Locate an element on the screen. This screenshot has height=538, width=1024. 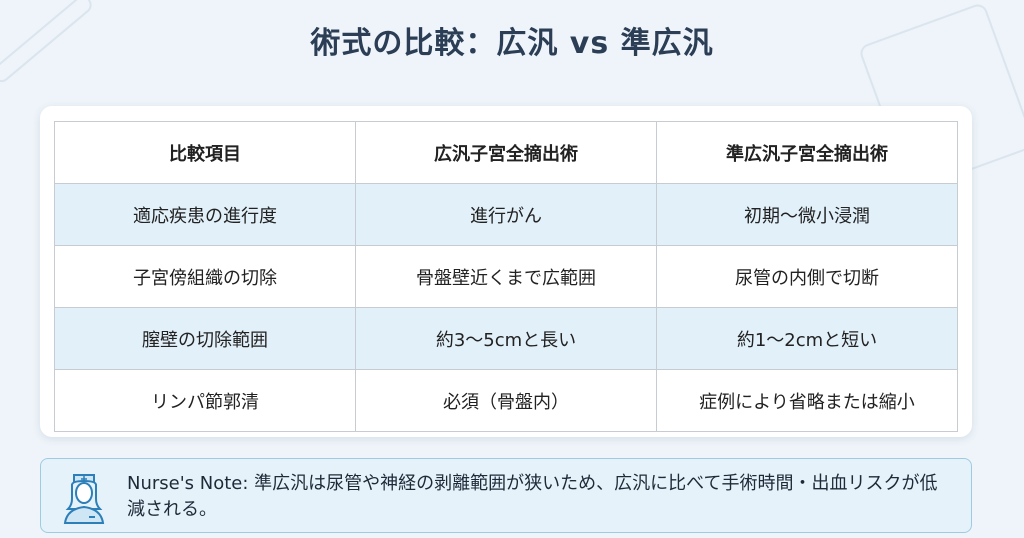
table-row: 適応疾患の進行度 進行がん 初期～微小浸潤 is located at coordinates (506, 214).